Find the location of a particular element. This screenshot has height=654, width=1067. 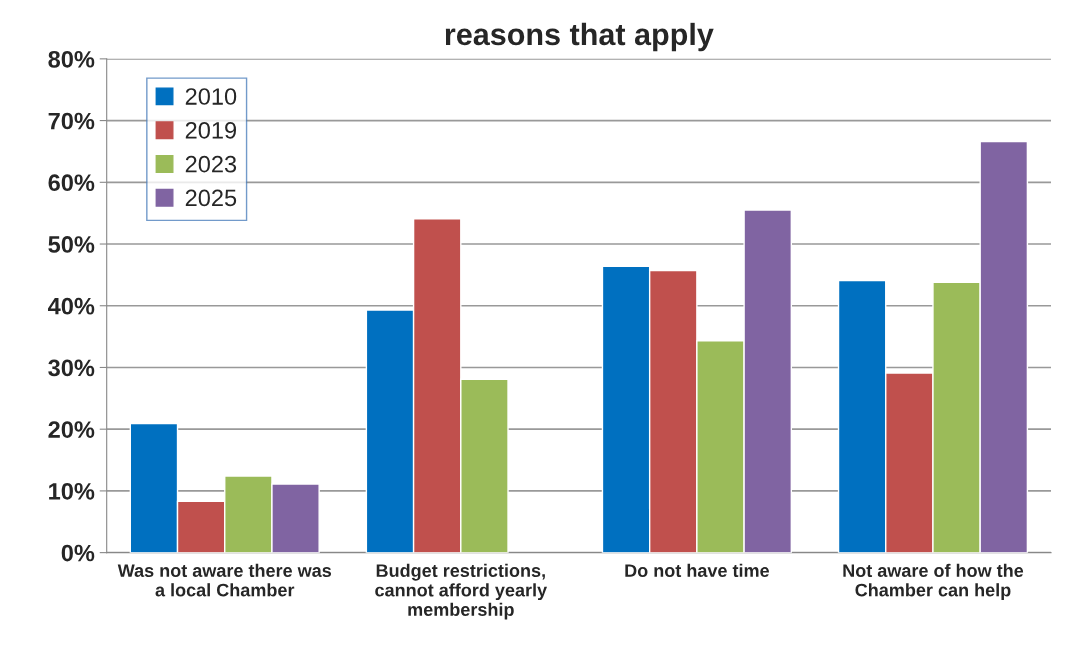

y-tick-label: 80% is located at coordinates (71, 59).